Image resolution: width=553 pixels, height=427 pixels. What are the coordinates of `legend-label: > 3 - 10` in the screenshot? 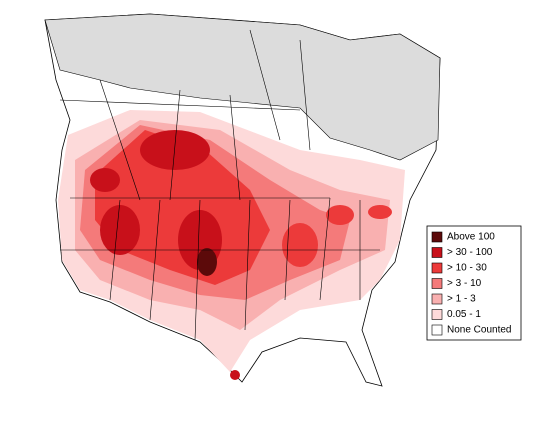 It's located at (464, 283).